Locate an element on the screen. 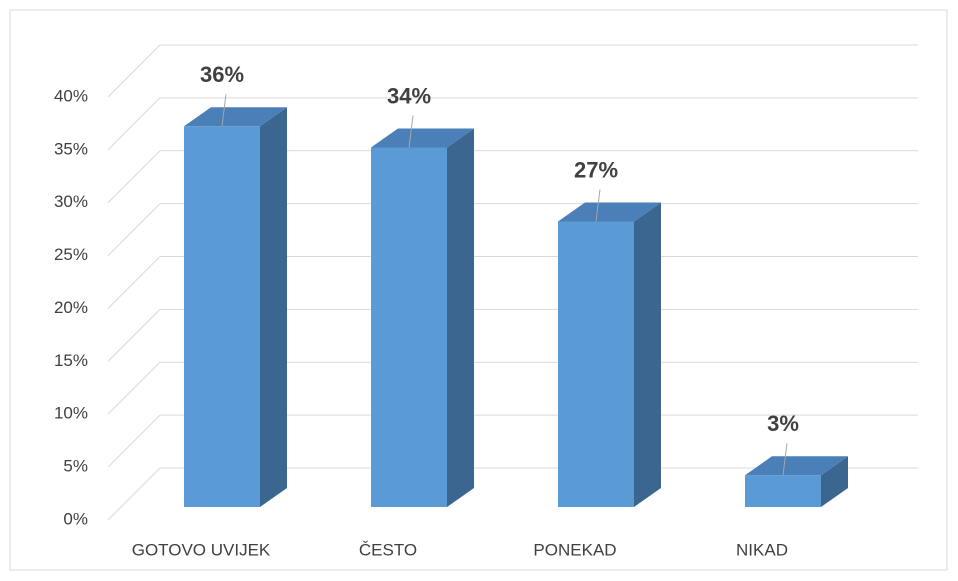  value-label: 27% is located at coordinates (596, 169).